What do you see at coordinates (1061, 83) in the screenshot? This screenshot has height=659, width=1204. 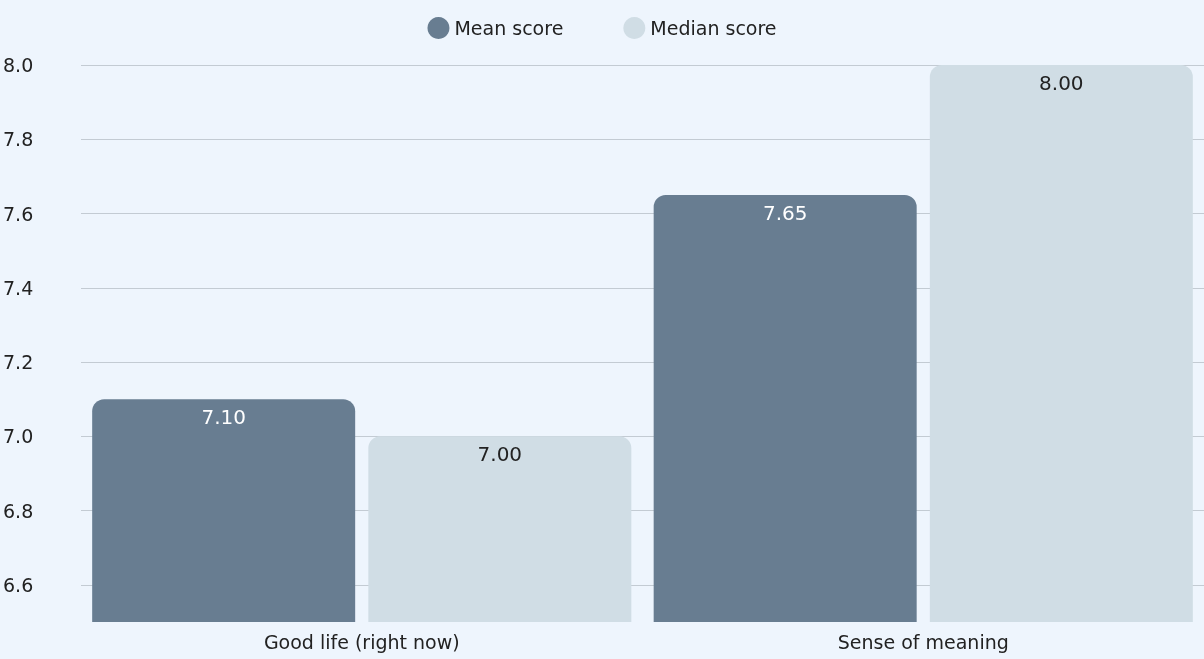 I see `data-label: 8.00` at bounding box center [1061, 83].